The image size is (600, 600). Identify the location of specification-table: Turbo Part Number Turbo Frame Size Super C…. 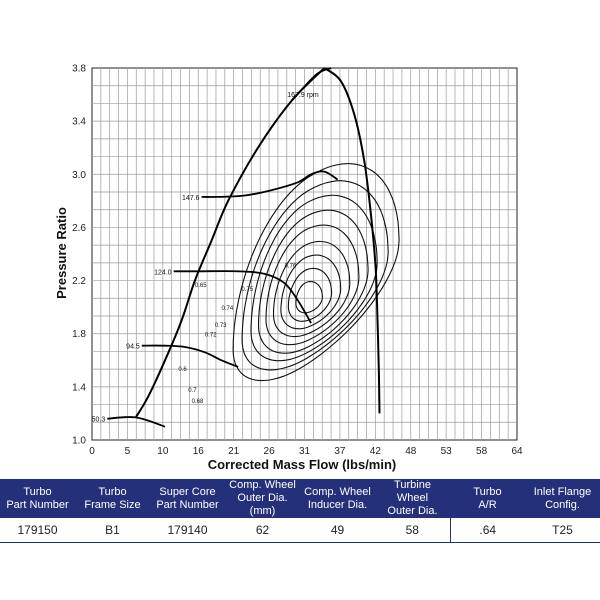
(300, 511).